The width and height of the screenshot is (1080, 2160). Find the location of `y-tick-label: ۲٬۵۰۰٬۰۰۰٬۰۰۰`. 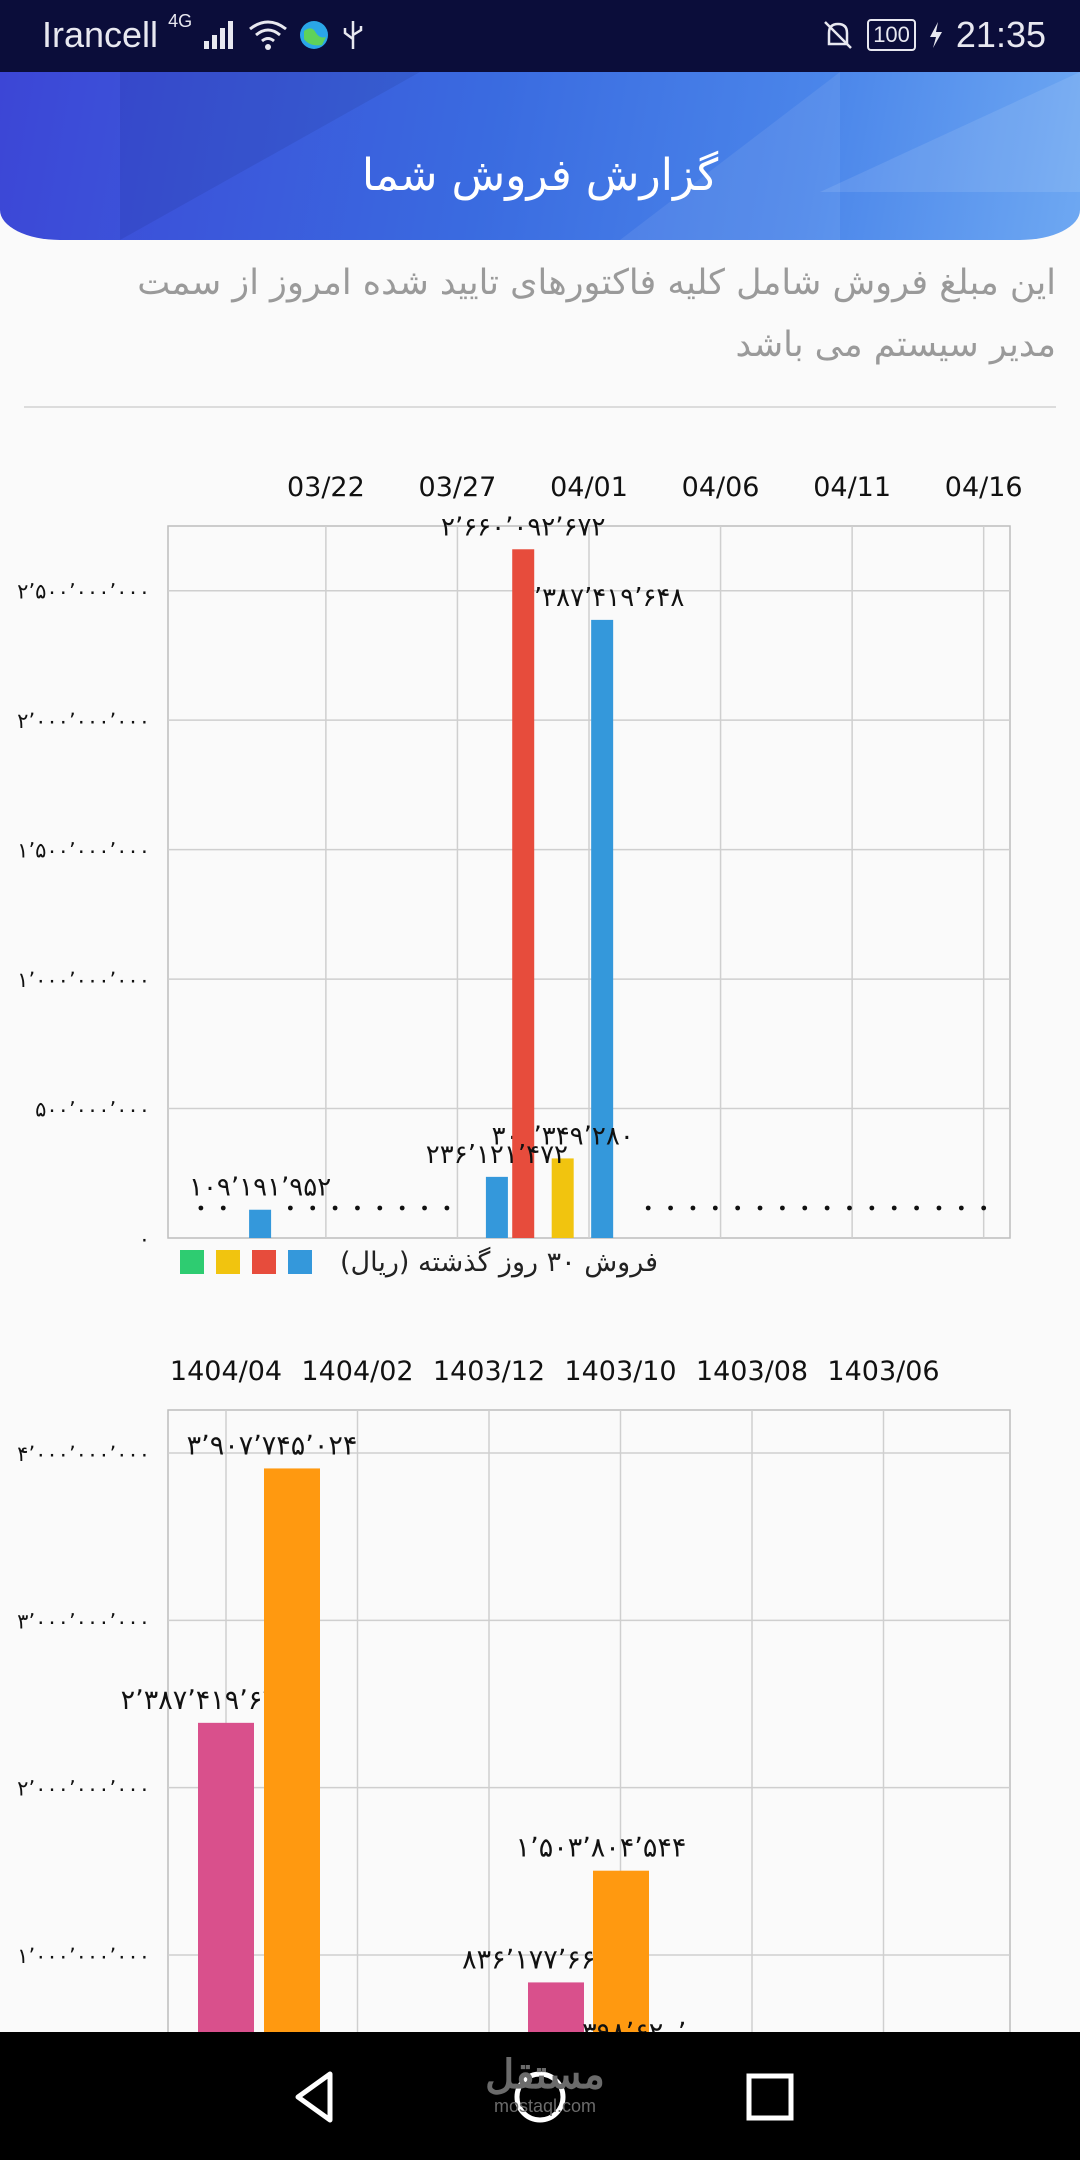

y-tick-label: ۲٬۵۰۰٬۰۰۰٬۰۰۰ is located at coordinates (83, 592).